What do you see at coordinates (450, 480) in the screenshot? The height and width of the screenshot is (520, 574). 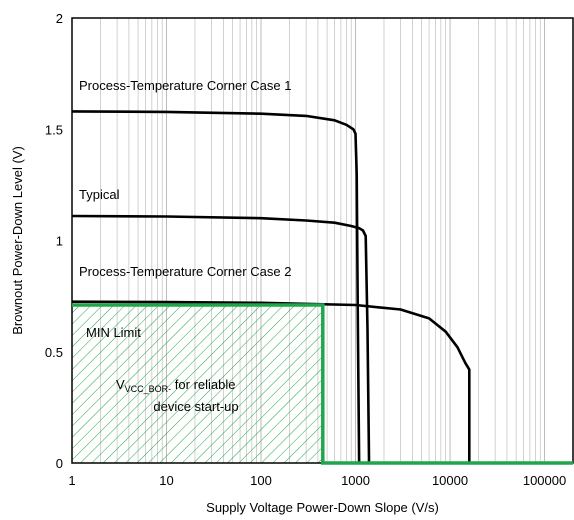 I see `x-tick-label: 10000` at bounding box center [450, 480].